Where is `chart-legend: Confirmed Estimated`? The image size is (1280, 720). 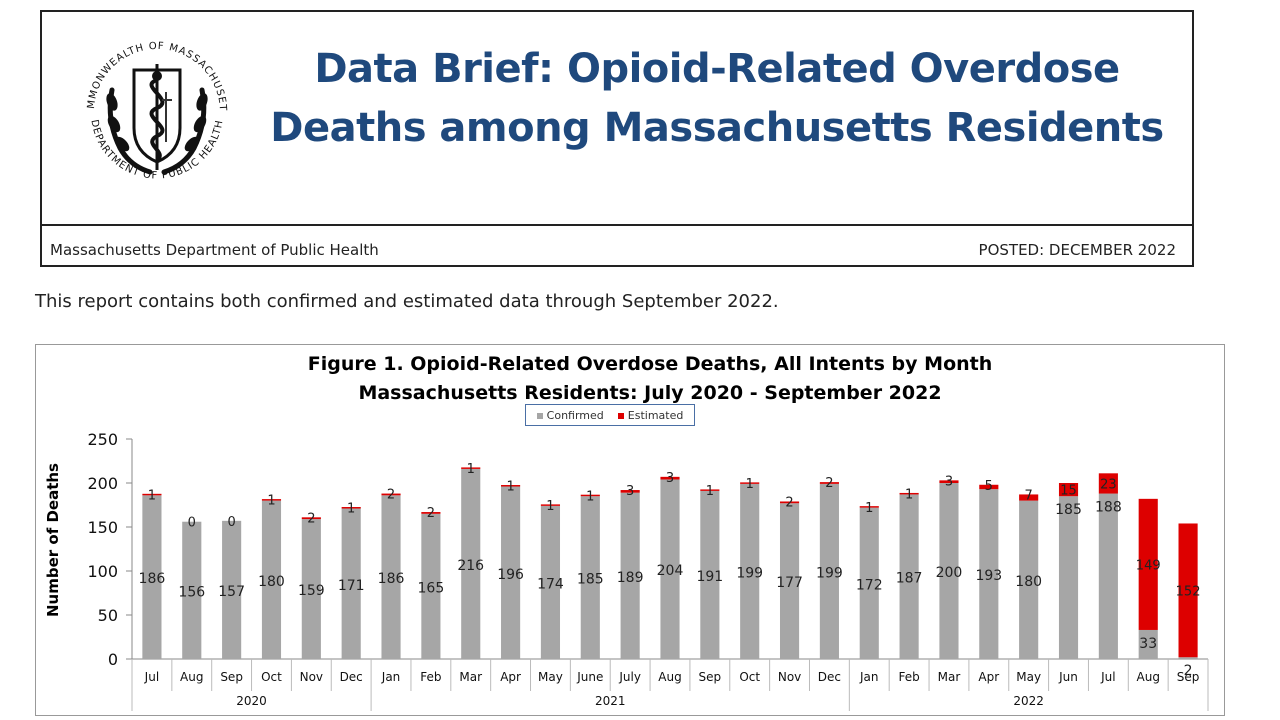 chart-legend: Confirmed Estimated is located at coordinates (610, 415).